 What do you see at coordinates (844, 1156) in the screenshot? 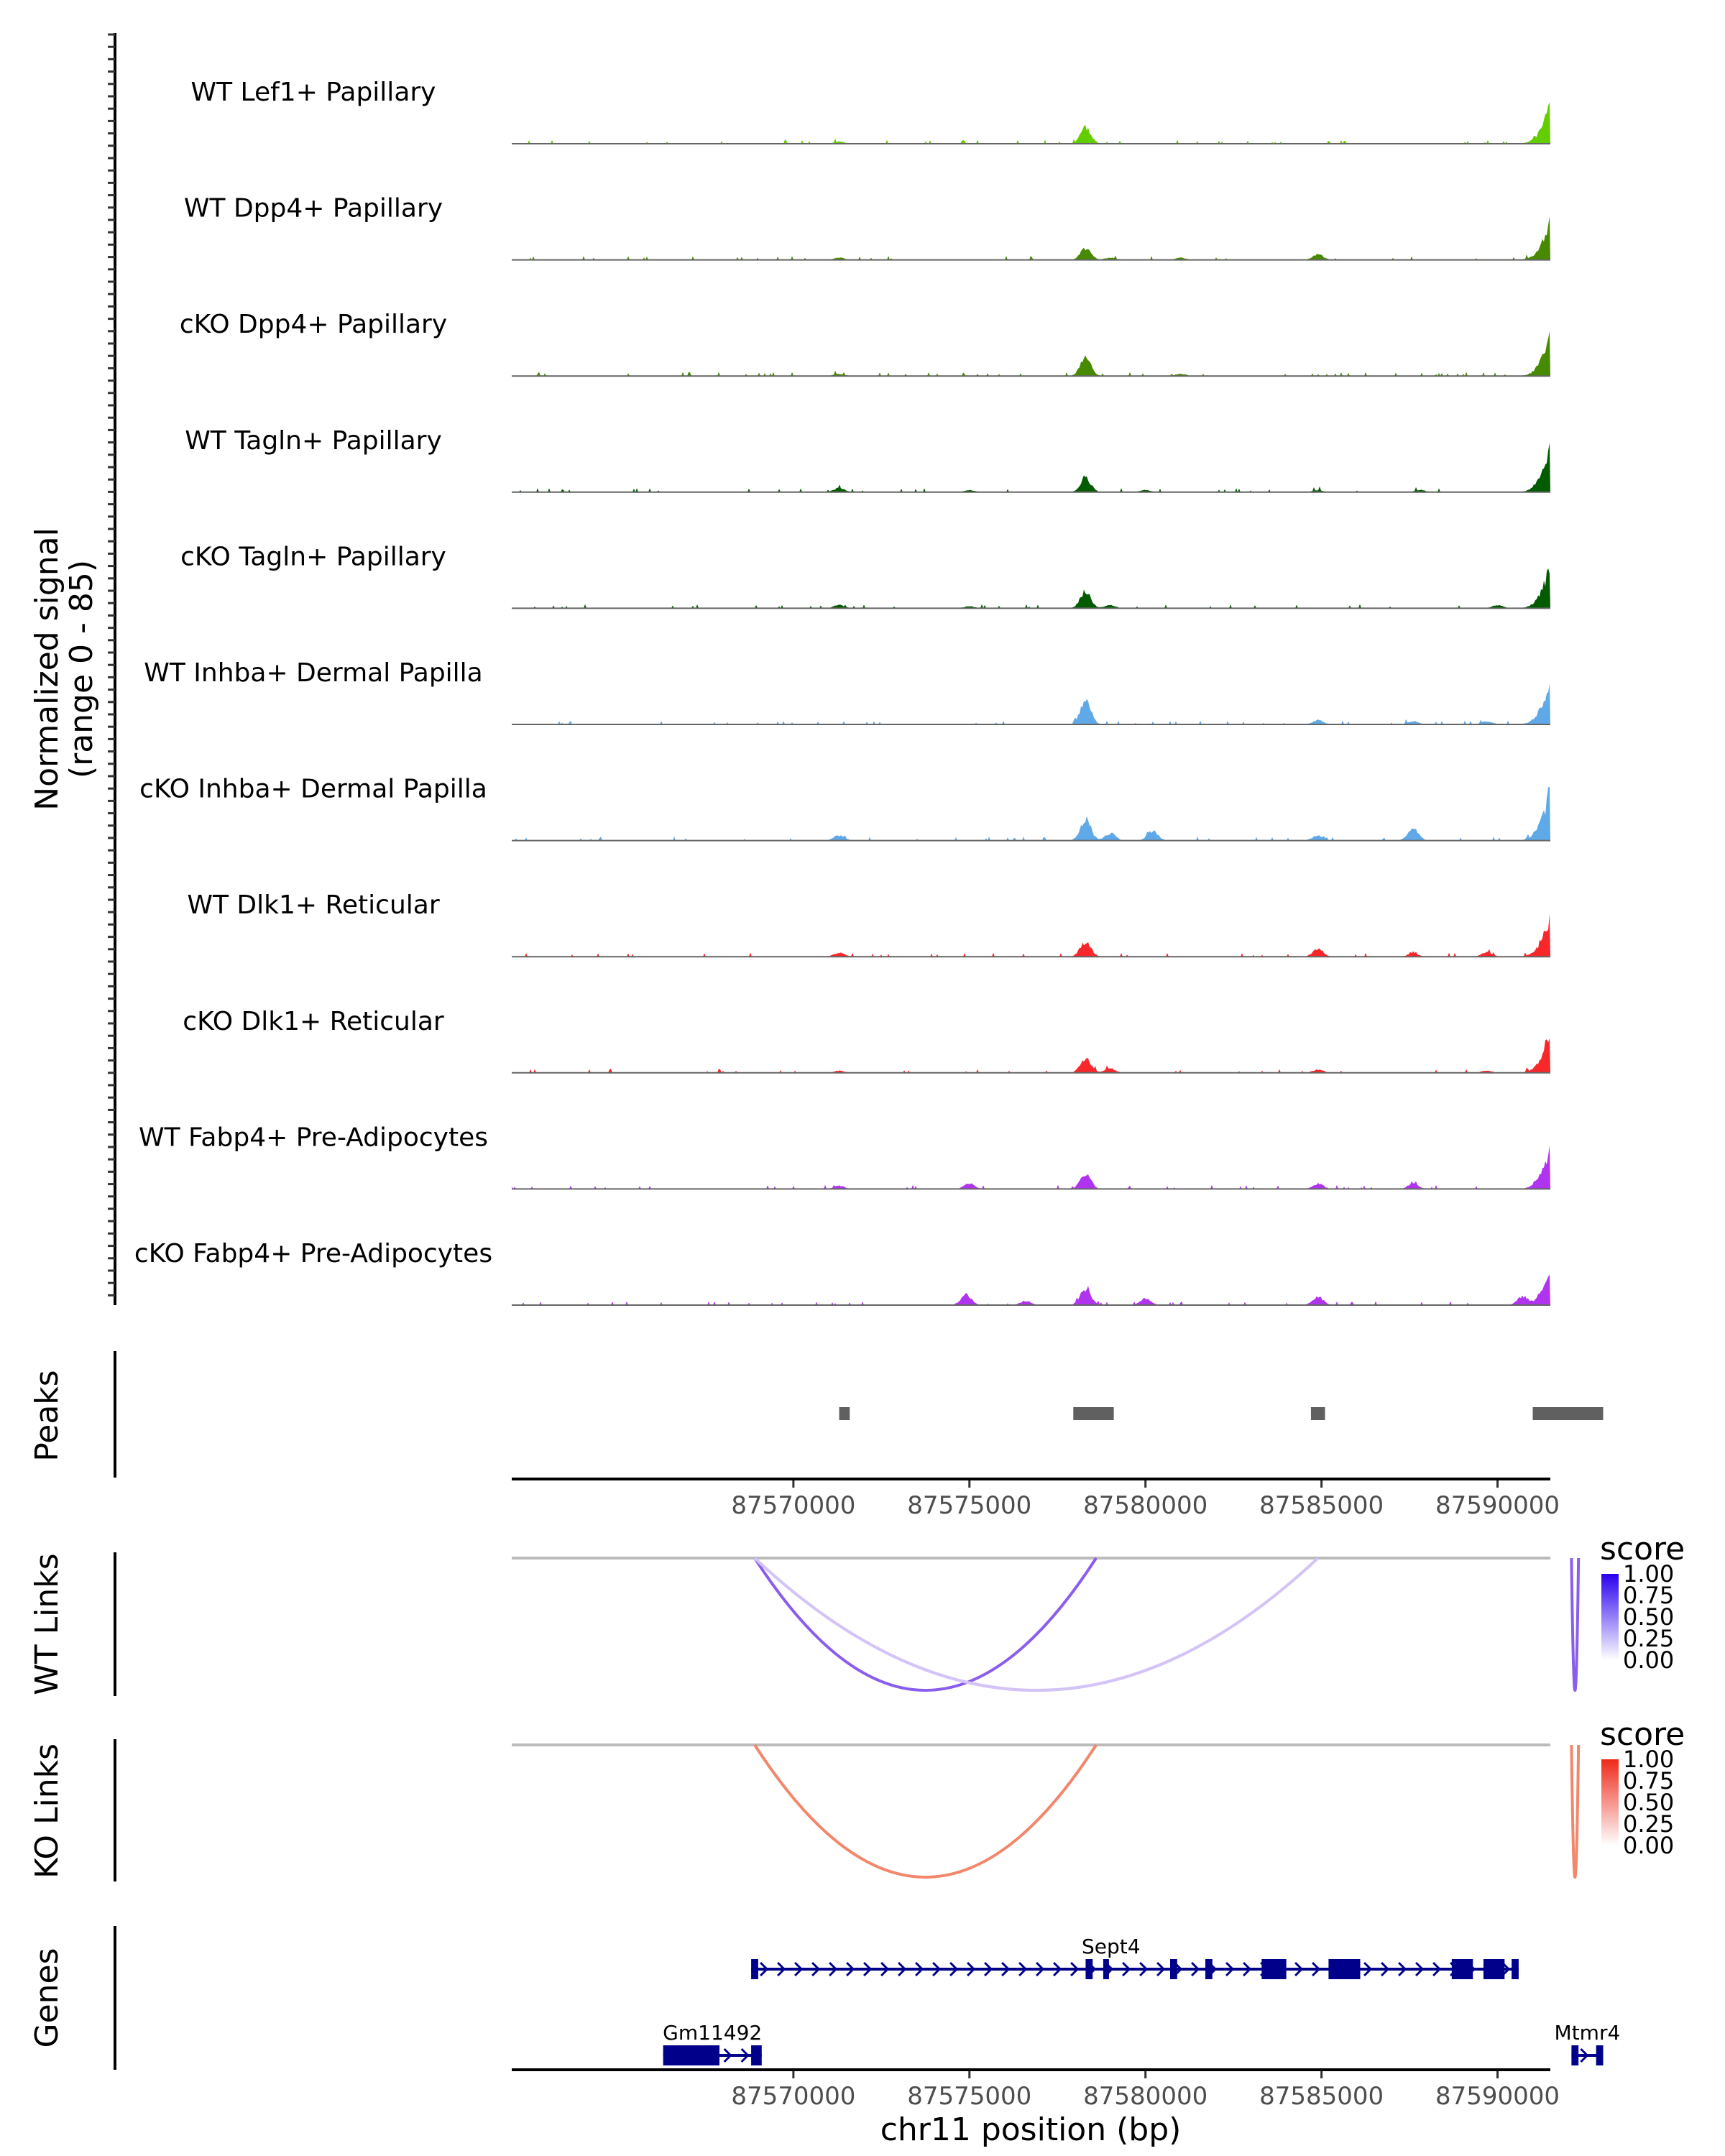
I see `coverage-track: WT Fabp4+ Pre-Adipocytes` at bounding box center [844, 1156].